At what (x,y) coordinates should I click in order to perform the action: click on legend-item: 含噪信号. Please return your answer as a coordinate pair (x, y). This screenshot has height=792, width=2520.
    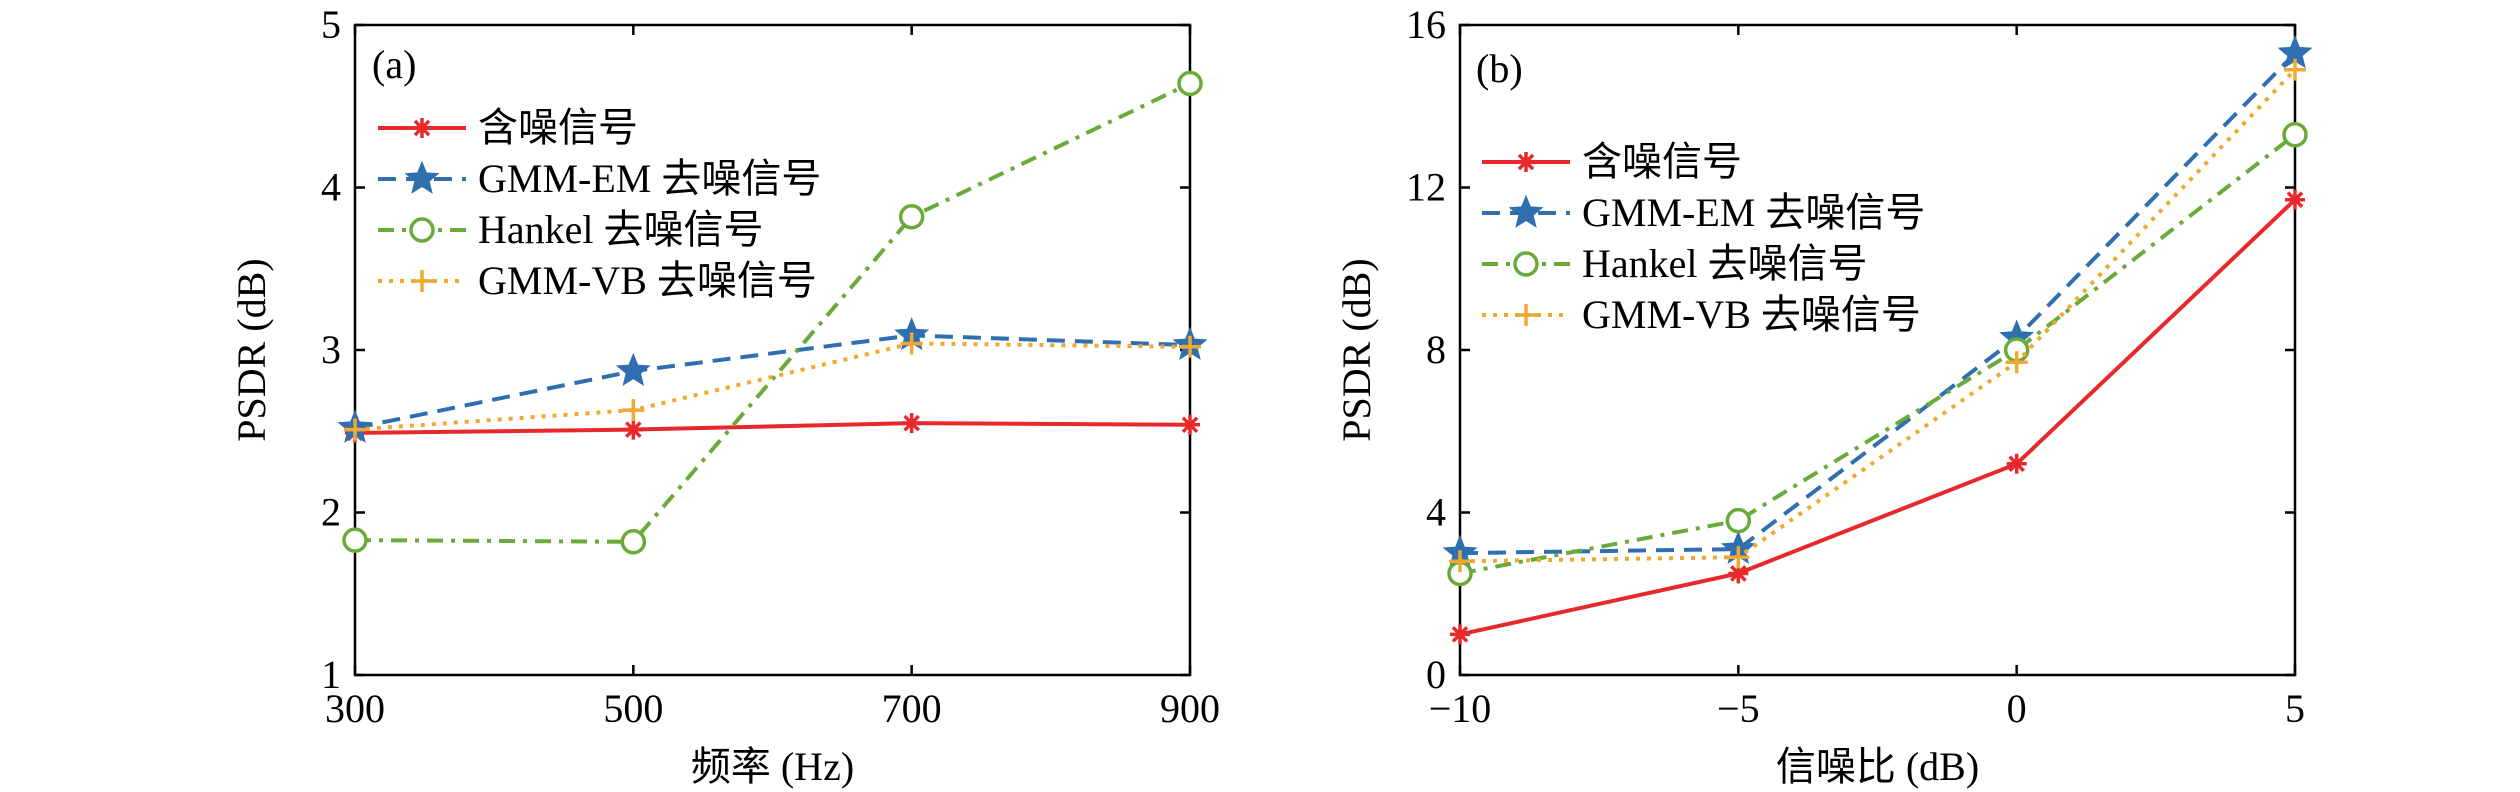
    Looking at the image, I should click on (1612, 161).